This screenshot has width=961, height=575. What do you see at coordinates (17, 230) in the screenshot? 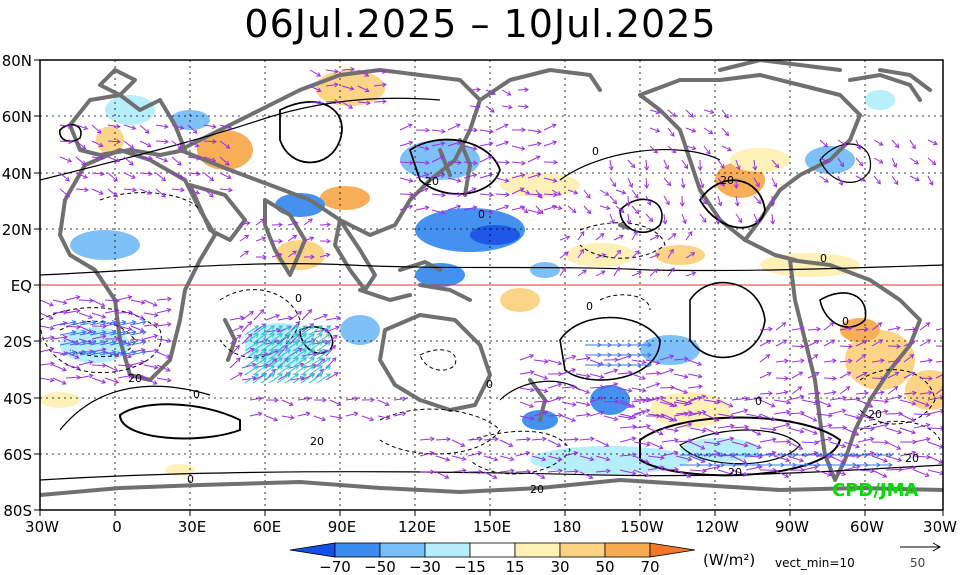
I see `lat-label: 20N` at bounding box center [17, 230].